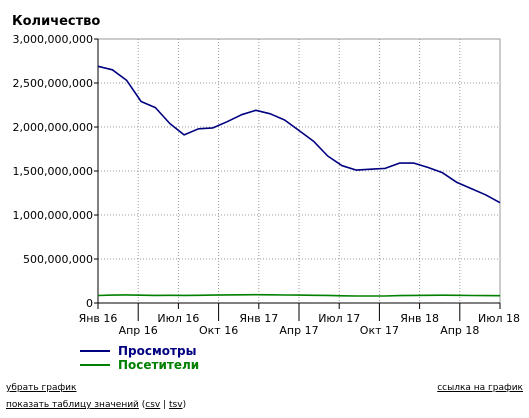 This screenshot has height=418, width=529. I want to click on legend-label-visitors: Посетители, so click(158, 365).